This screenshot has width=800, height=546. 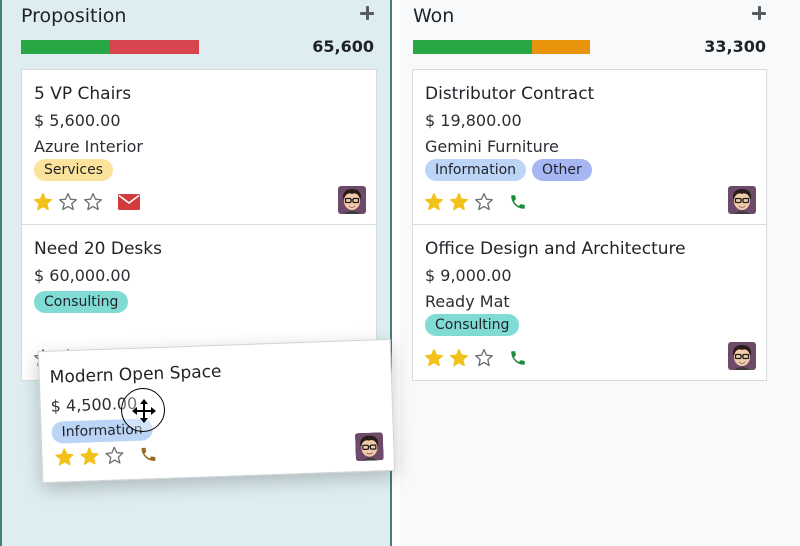 I want to click on card-tags: Services, so click(x=199, y=170).